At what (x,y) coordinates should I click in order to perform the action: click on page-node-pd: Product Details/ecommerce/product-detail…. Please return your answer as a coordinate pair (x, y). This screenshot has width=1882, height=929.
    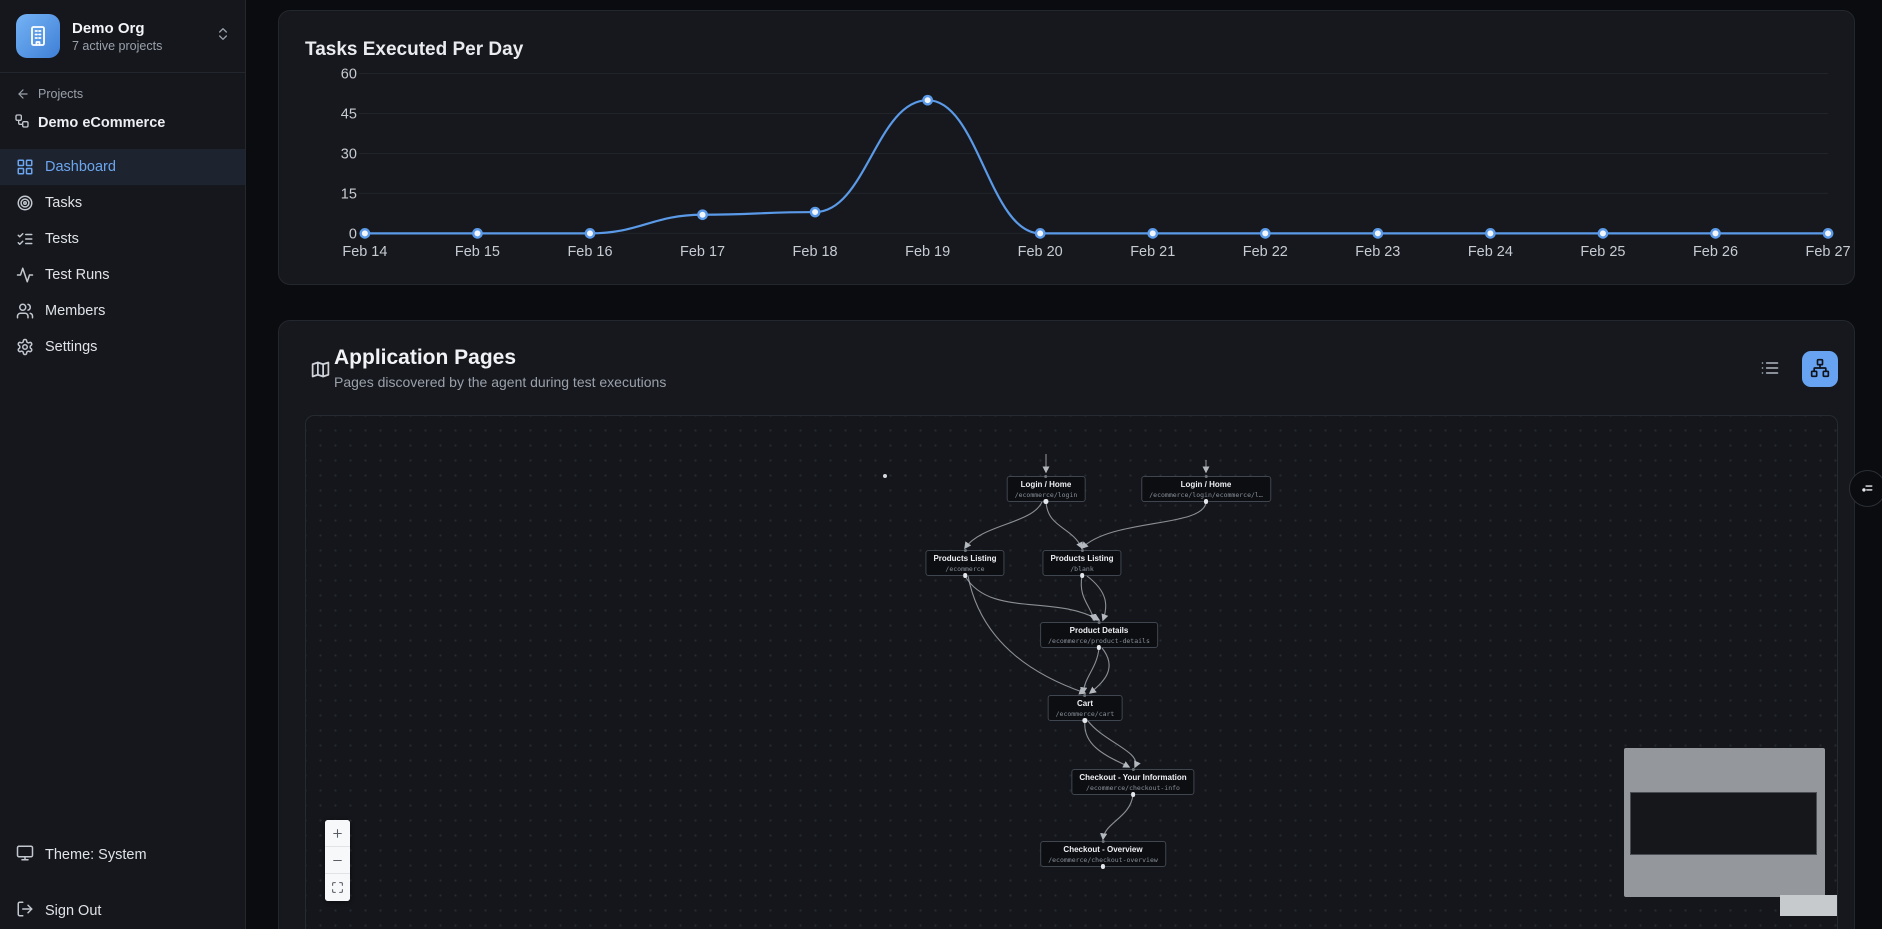
    Looking at the image, I should click on (1099, 635).